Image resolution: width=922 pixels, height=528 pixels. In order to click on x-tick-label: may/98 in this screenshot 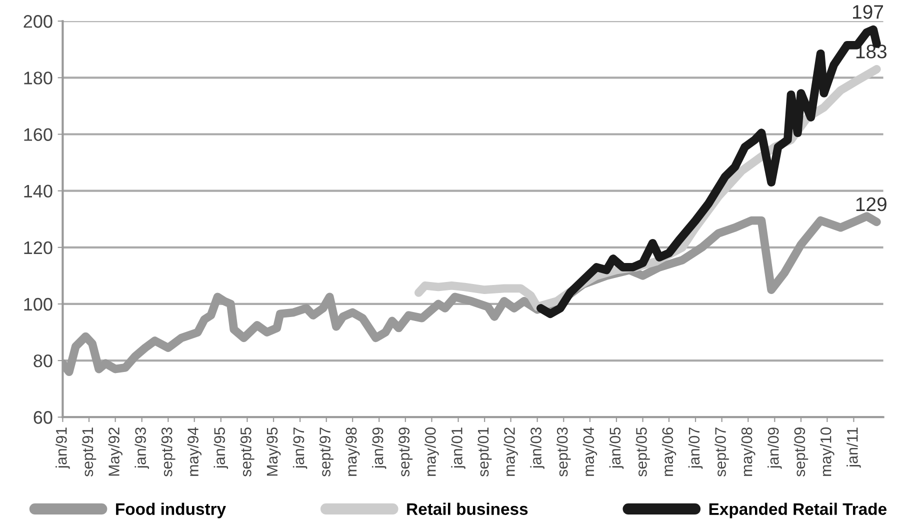, I will do `click(352, 452)`.